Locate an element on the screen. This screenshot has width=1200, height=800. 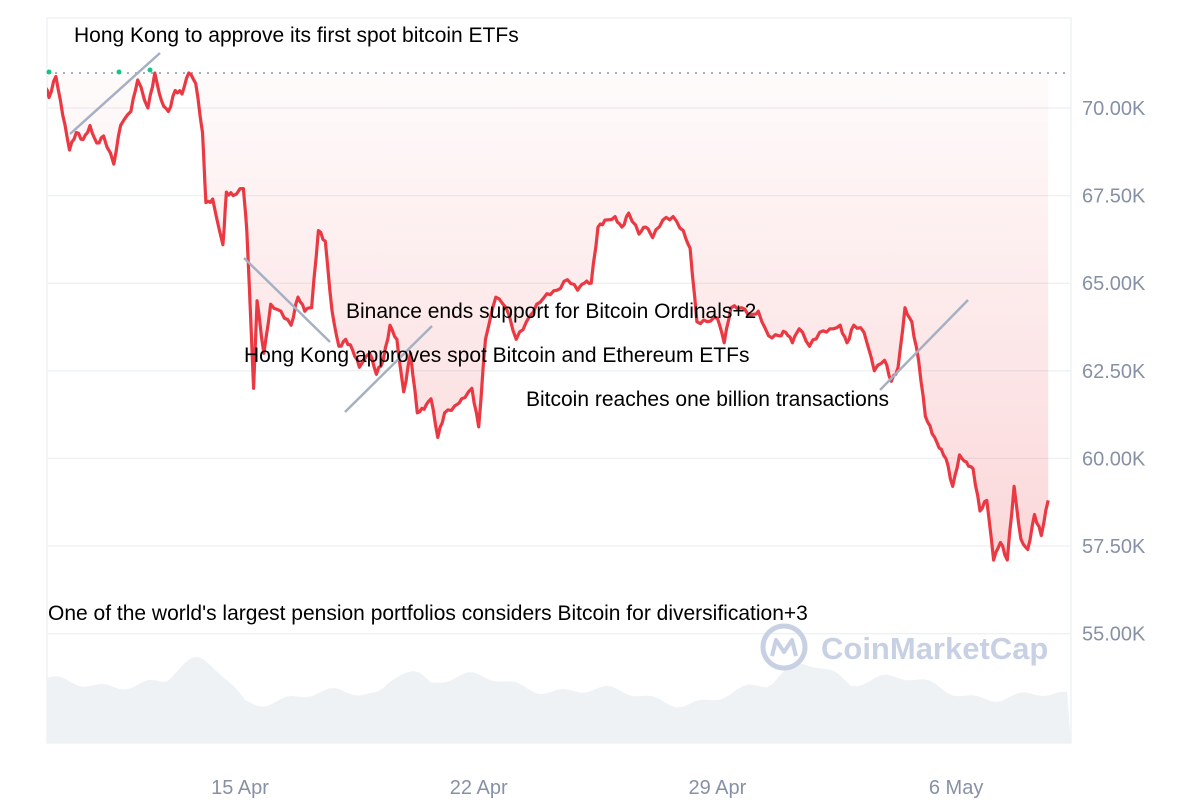
x-tick-label: 29 Apr is located at coordinates (717, 788).